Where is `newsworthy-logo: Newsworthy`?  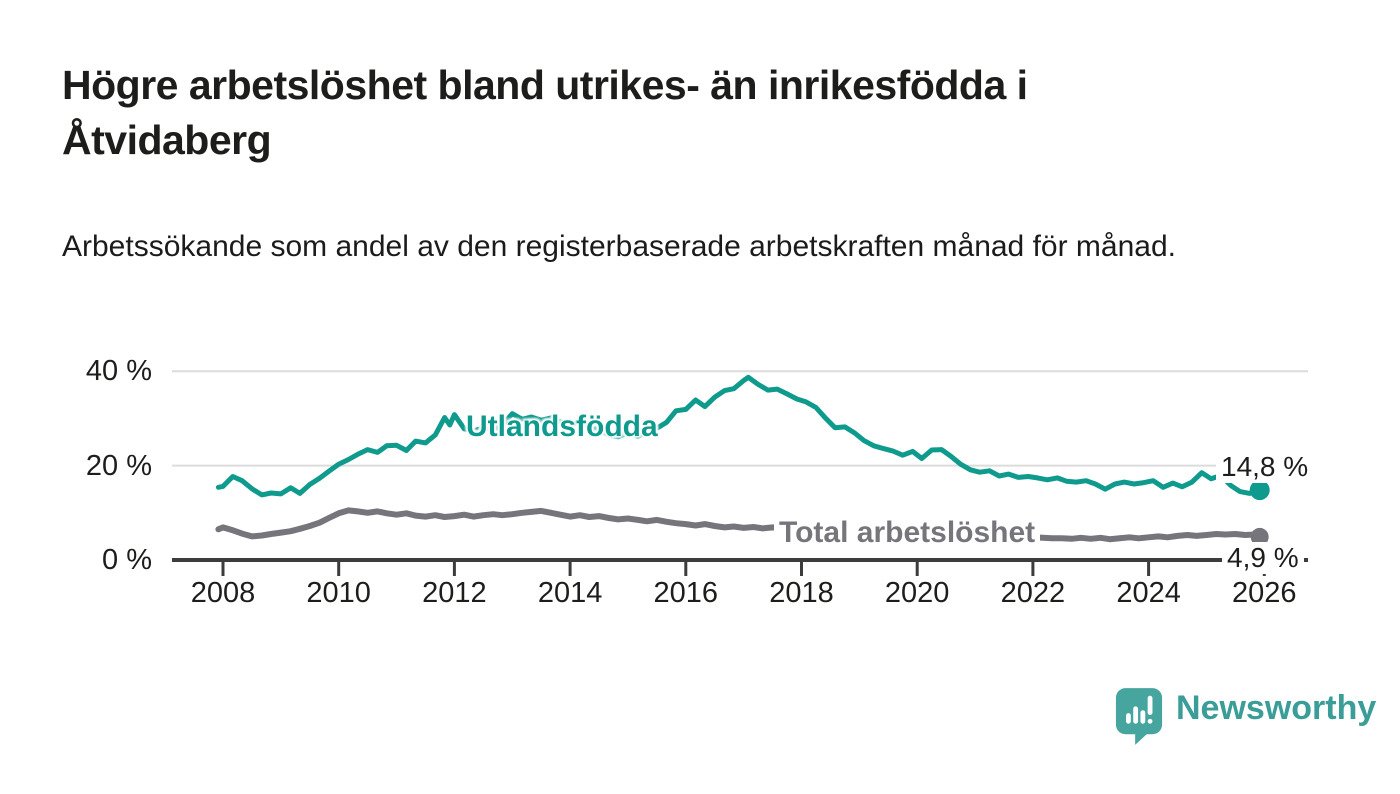 newsworthy-logo: Newsworthy is located at coordinates (1245, 716).